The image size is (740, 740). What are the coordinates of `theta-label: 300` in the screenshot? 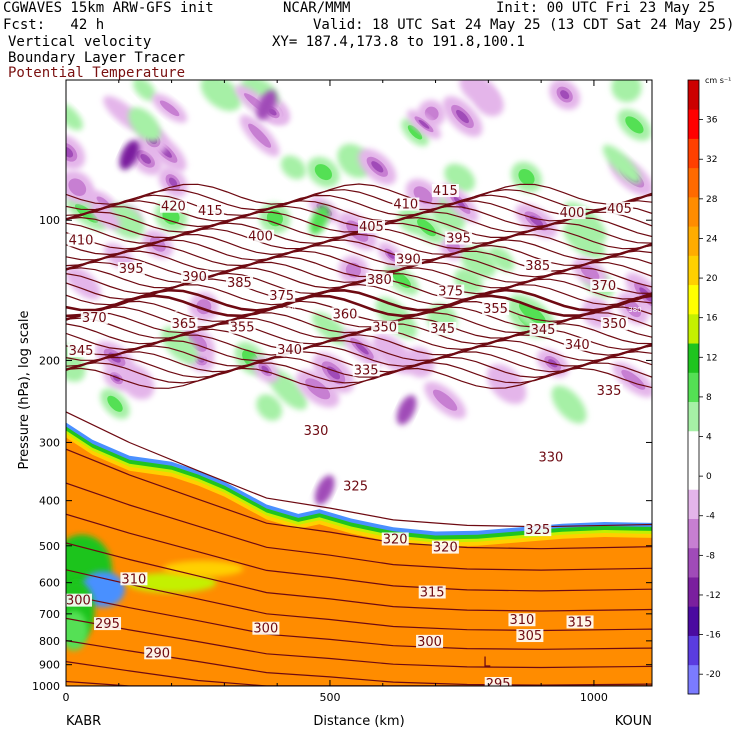 It's located at (429, 642).